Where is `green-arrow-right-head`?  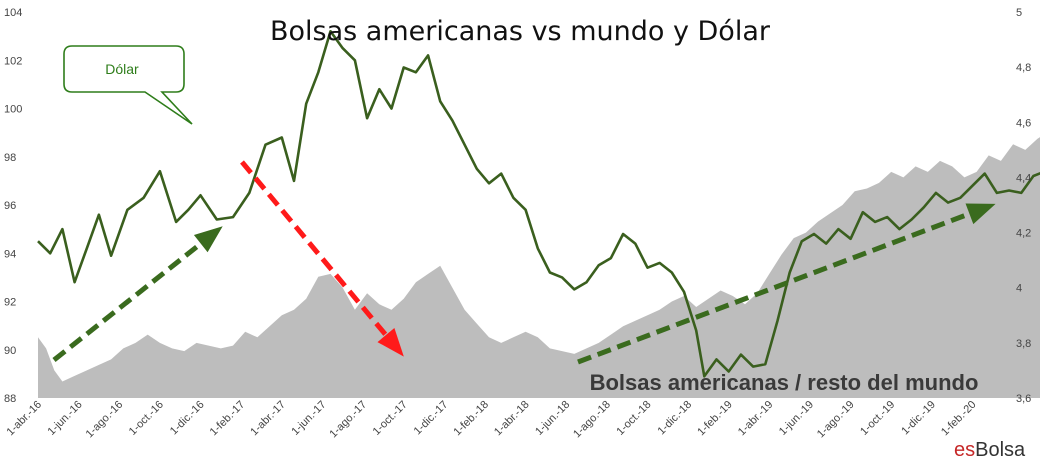 green-arrow-right-head is located at coordinates (980, 214).